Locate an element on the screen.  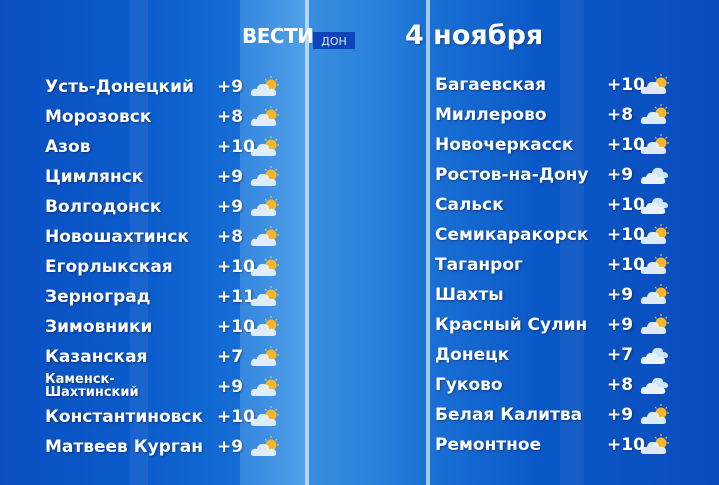
city-row: Белая Калитва +9 is located at coordinates (565, 416).